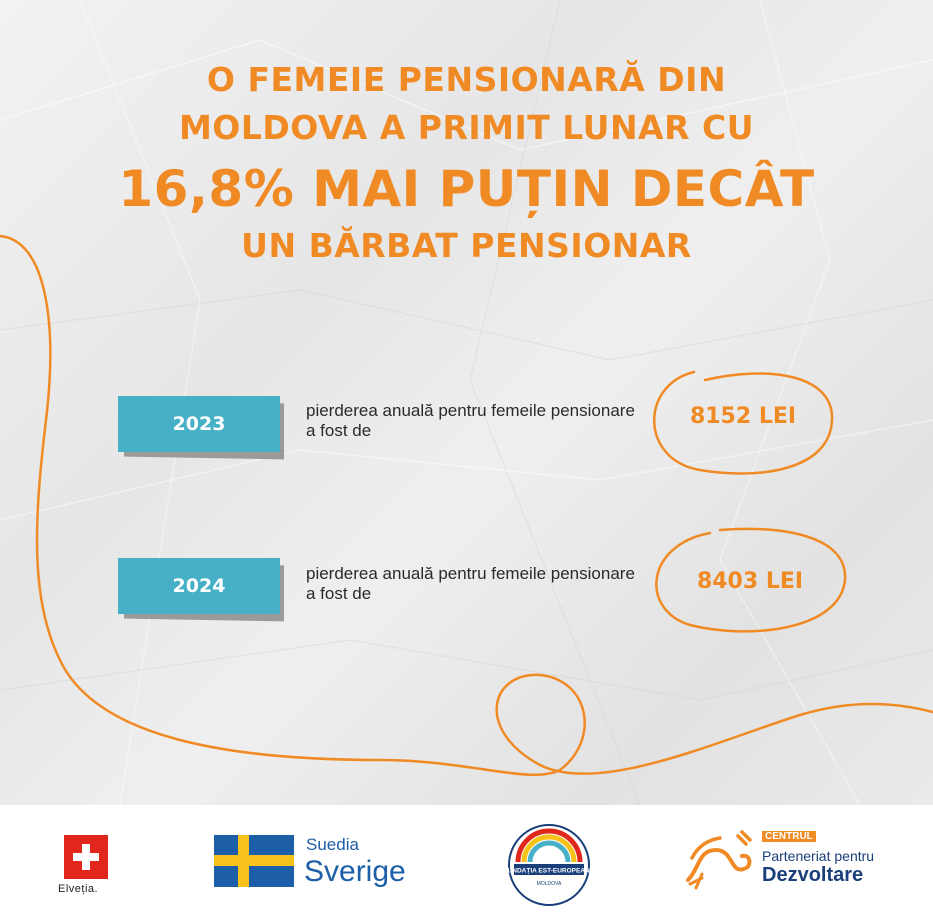 The image size is (933, 923). What do you see at coordinates (789, 836) in the screenshot?
I see `pd-tag: CENTRUL` at bounding box center [789, 836].